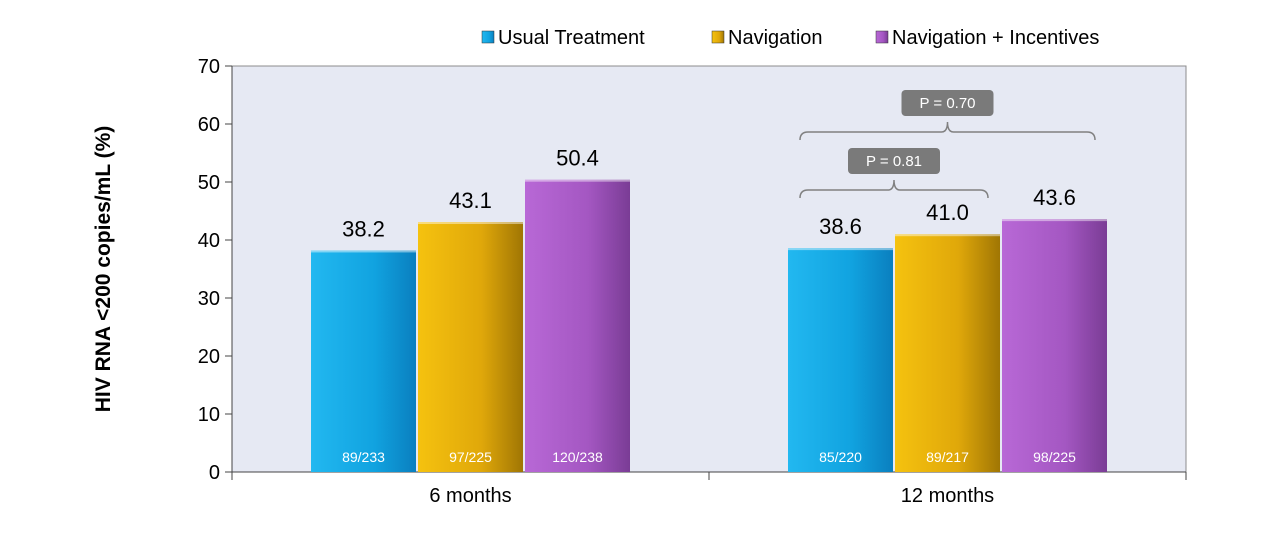 This screenshot has height=559, width=1280. What do you see at coordinates (775, 38) in the screenshot?
I see `legend-label: Navigation` at bounding box center [775, 38].